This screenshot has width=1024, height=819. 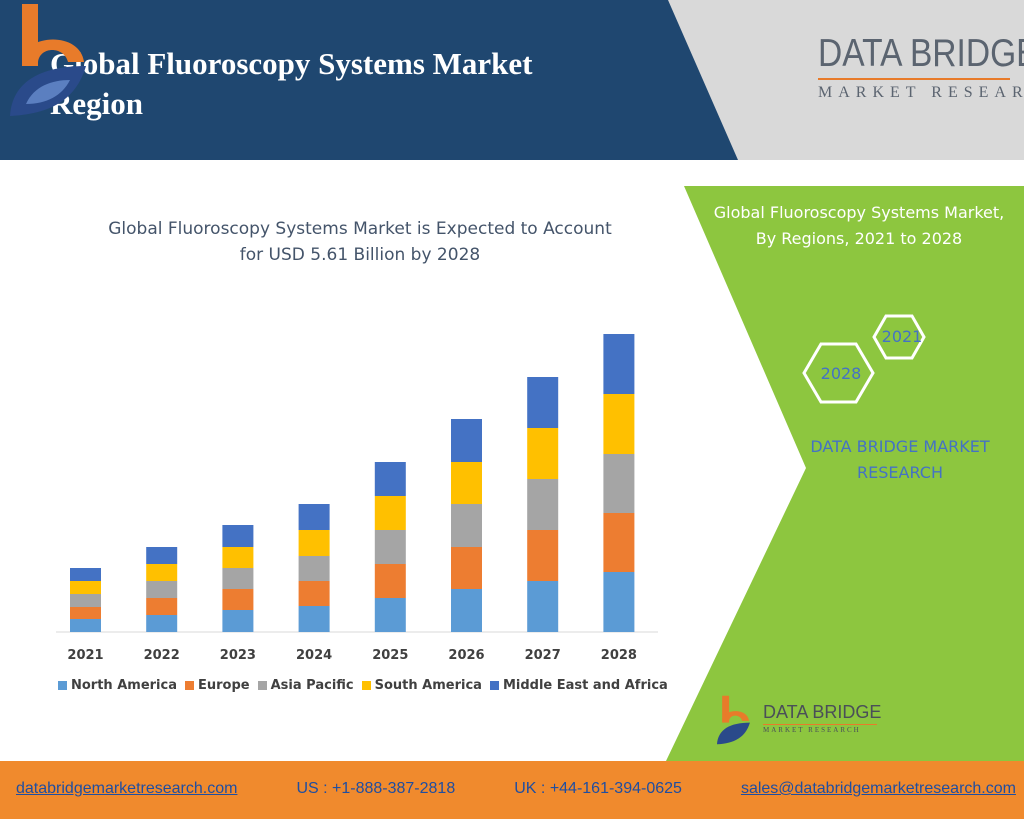 What do you see at coordinates (543, 555) in the screenshot?
I see `bar-segment-2027-europe` at bounding box center [543, 555].